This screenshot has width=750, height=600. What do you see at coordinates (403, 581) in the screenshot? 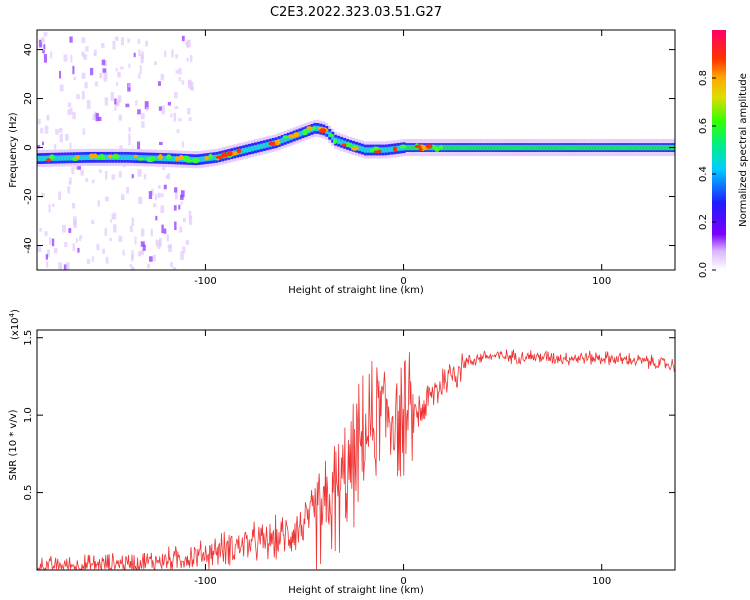
I see `snr-x-tick-label: 0` at bounding box center [403, 581].